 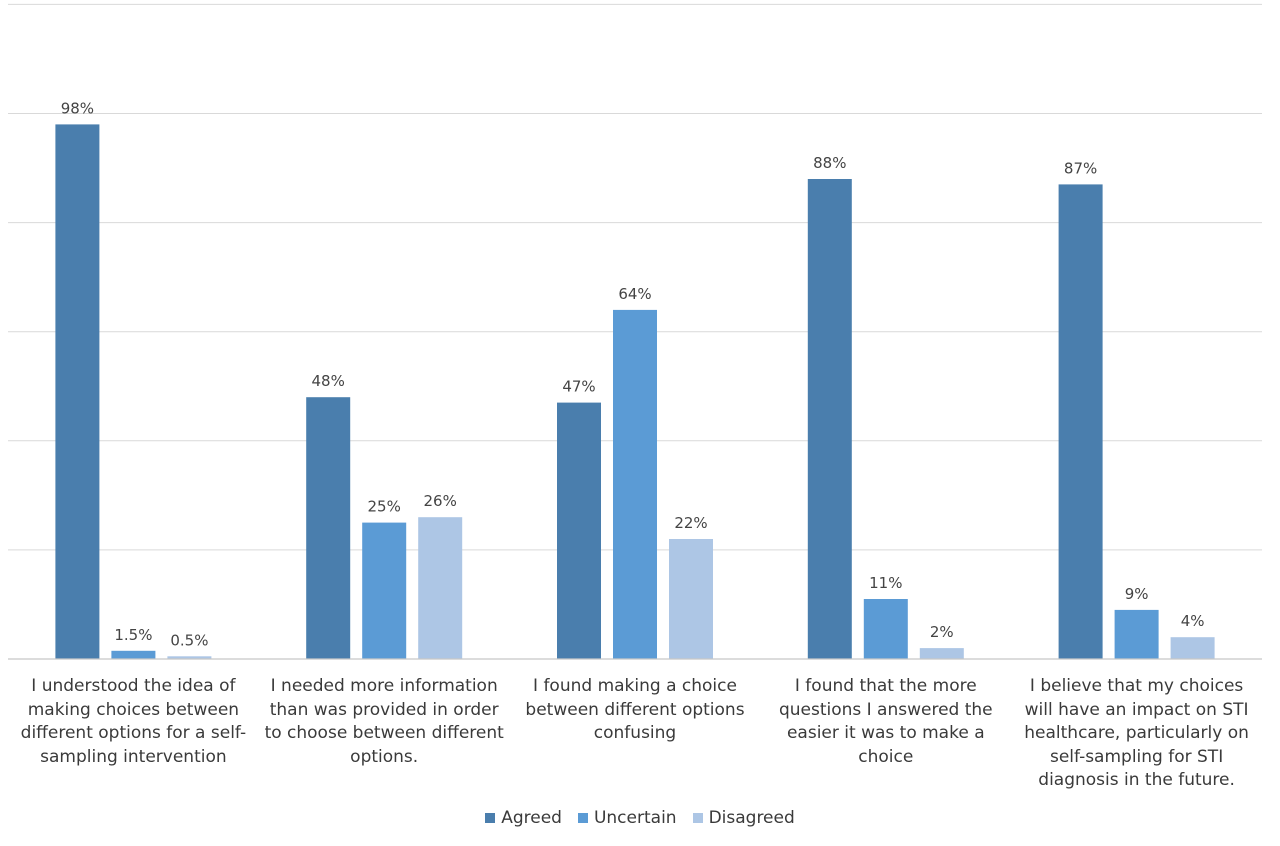 I want to click on data-label-uncertain-5: 9%, so click(x=1137, y=594).